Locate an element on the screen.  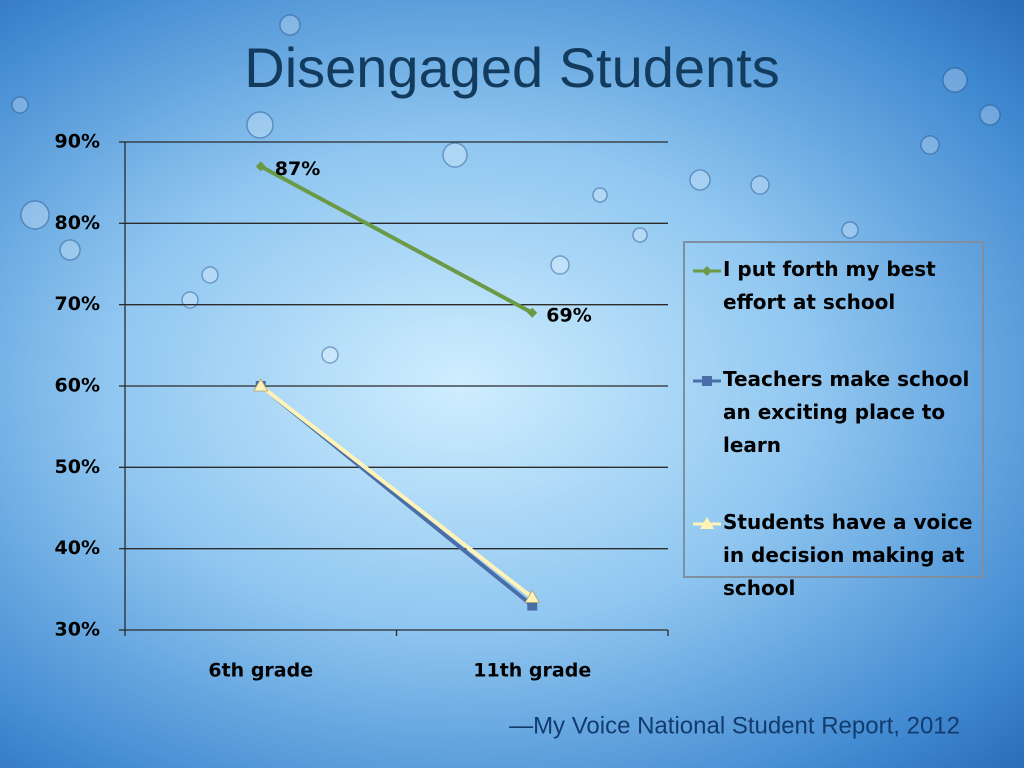
y-tick-label: 80% is located at coordinates (77, 223).